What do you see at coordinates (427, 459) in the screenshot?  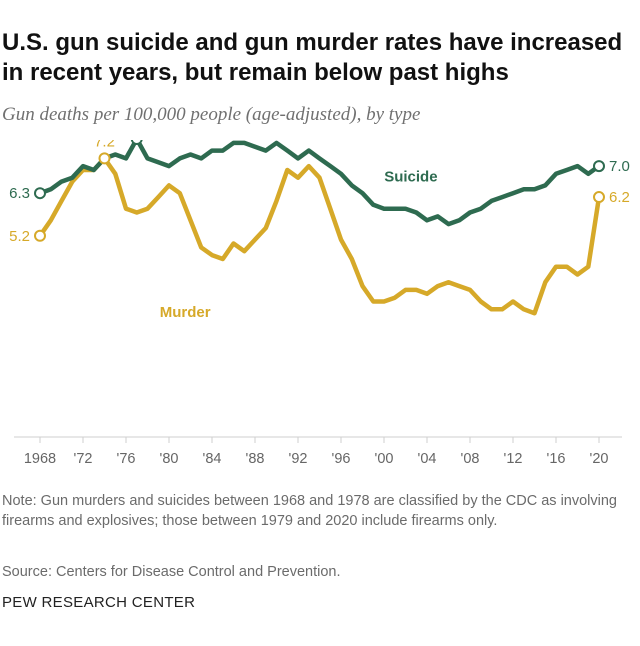 I see `x-tick-label: '04` at bounding box center [427, 459].